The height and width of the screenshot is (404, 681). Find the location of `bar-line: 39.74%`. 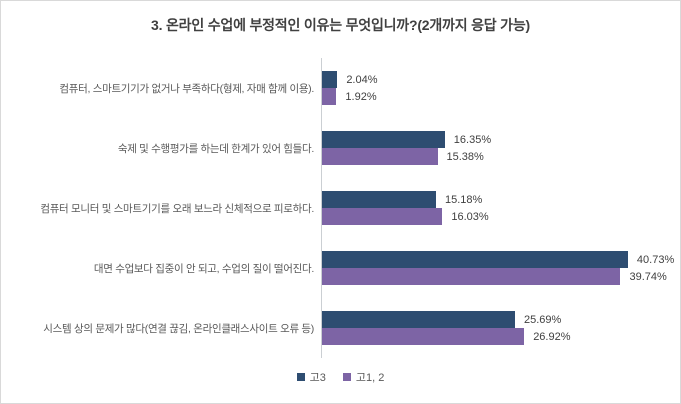

bar-line: 39.74% is located at coordinates (494, 276).